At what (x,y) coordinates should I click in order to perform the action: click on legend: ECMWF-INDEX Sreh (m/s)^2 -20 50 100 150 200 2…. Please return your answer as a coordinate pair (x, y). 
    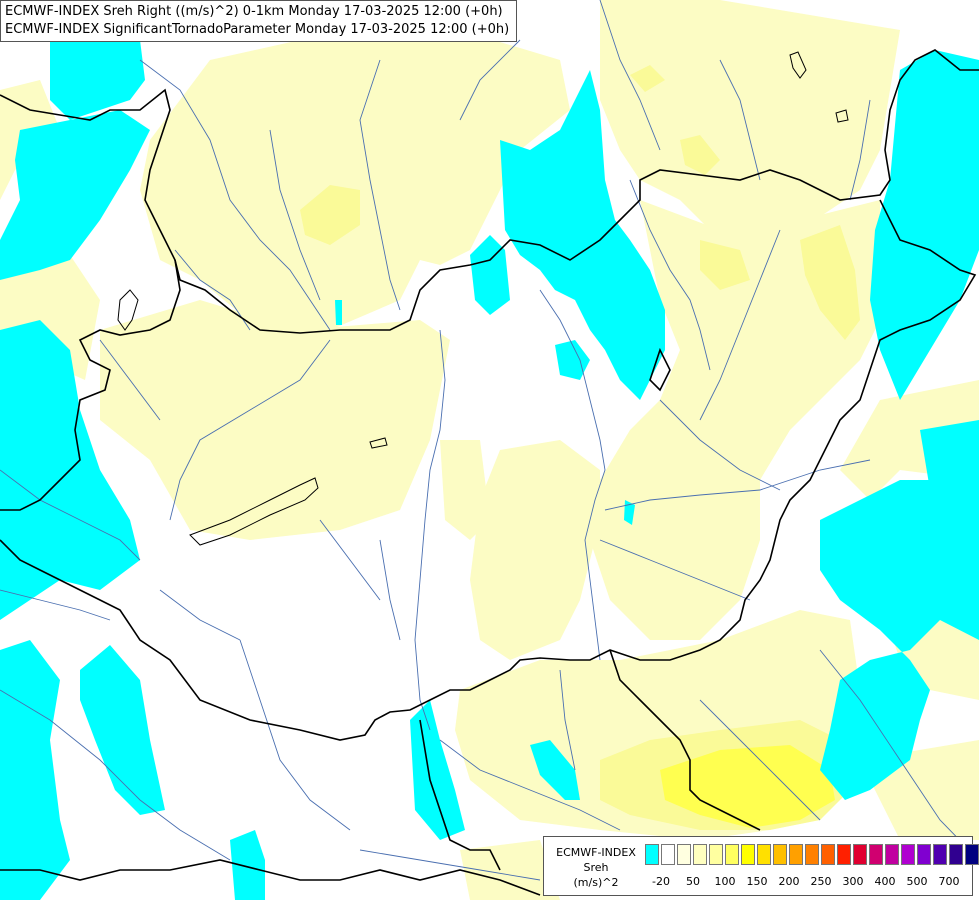
    Looking at the image, I should click on (761, 866).